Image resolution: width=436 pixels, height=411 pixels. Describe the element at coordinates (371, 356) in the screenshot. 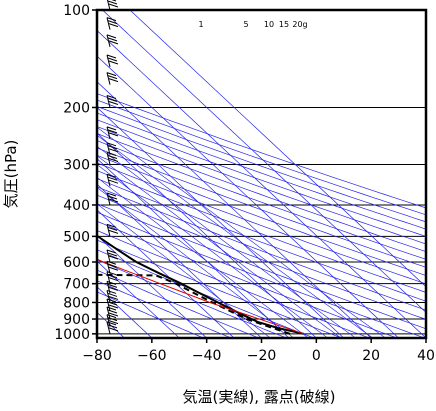

I see `x-tick-label: 20` at that location.